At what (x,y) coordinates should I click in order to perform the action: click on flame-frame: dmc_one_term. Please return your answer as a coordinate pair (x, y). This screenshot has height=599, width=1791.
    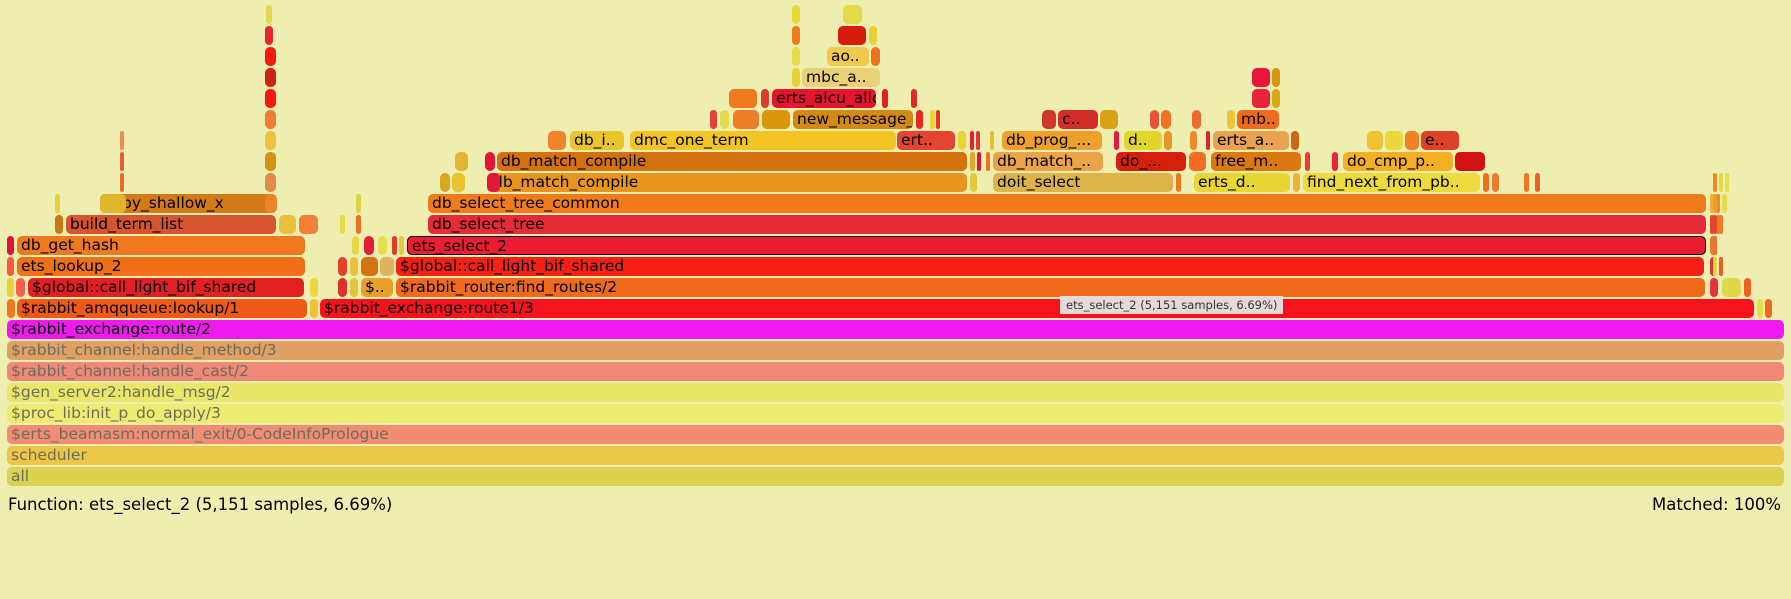
    Looking at the image, I should click on (763, 140).